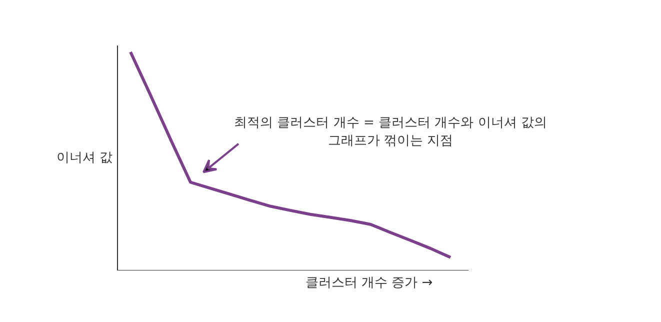  What do you see at coordinates (84, 158) in the screenshot?
I see `y-axis-title: 이너셔 값` at bounding box center [84, 158].